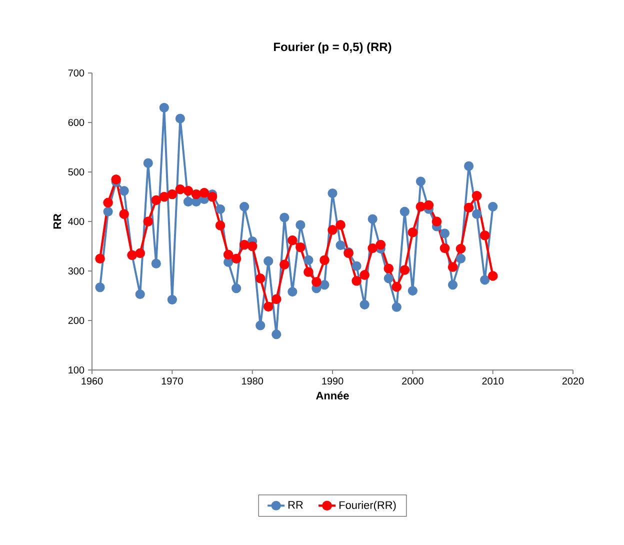 This screenshot has height=545, width=624. Describe the element at coordinates (92, 381) in the screenshot. I see `x-tick-label: 1960` at that location.